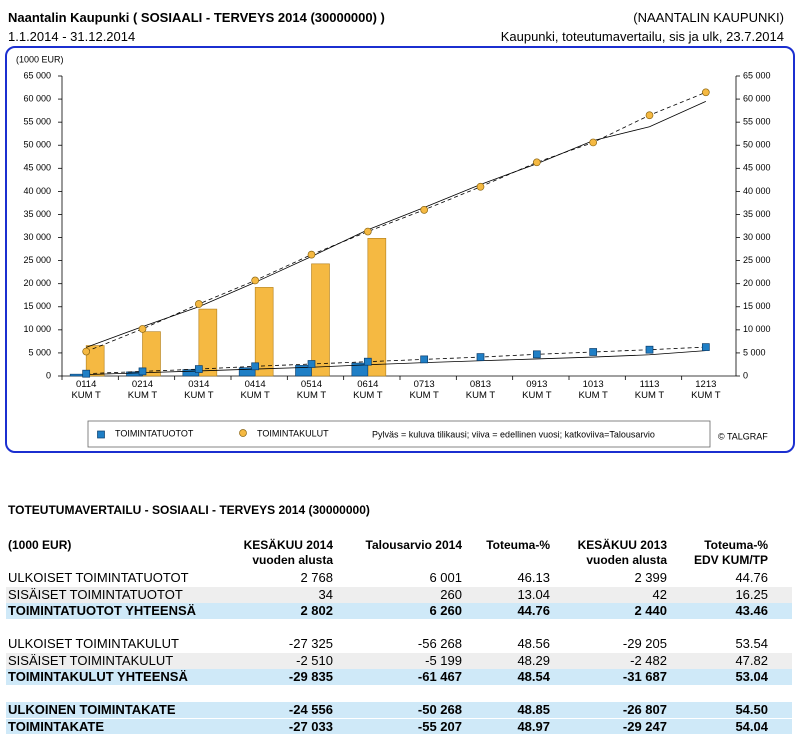 This screenshot has width=802, height=734. I want to click on y-tick-label: 60 000, so click(37, 98).